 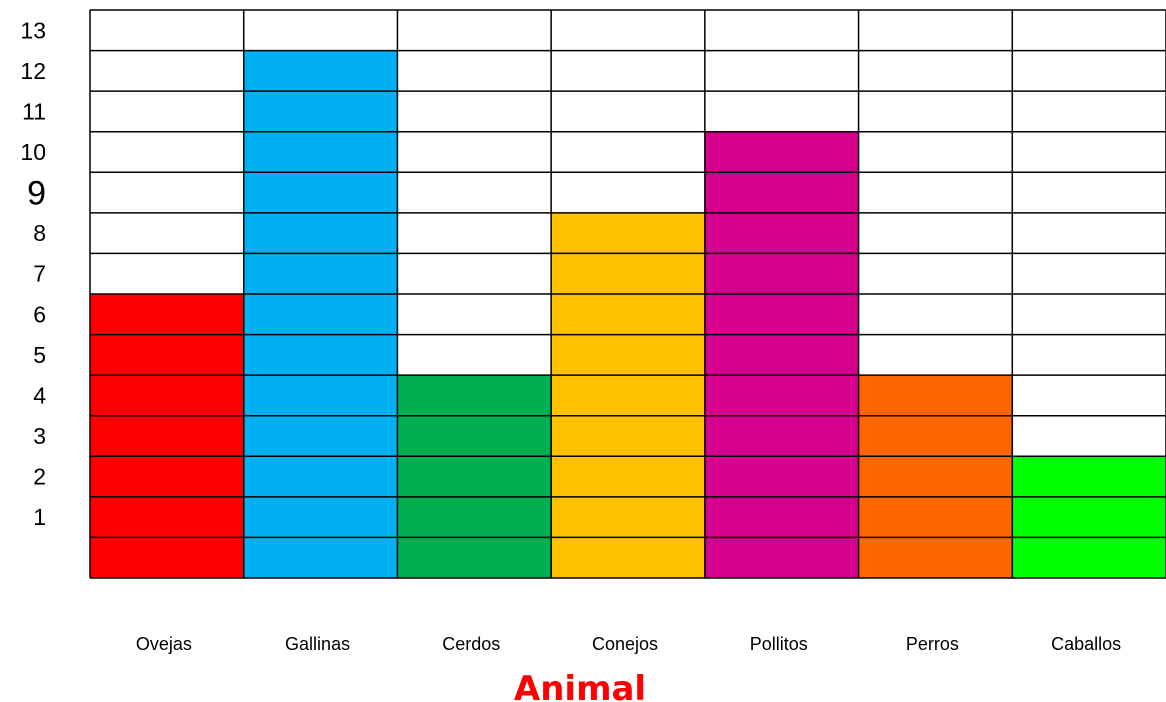 What do you see at coordinates (781, 354) in the screenshot?
I see `bar-pollitos` at bounding box center [781, 354].